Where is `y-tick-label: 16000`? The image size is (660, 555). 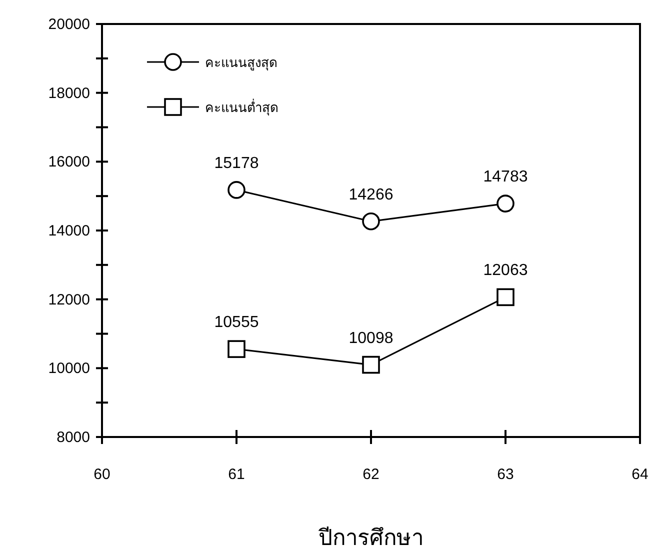
y-tick-label: 16000 is located at coordinates (69, 162).